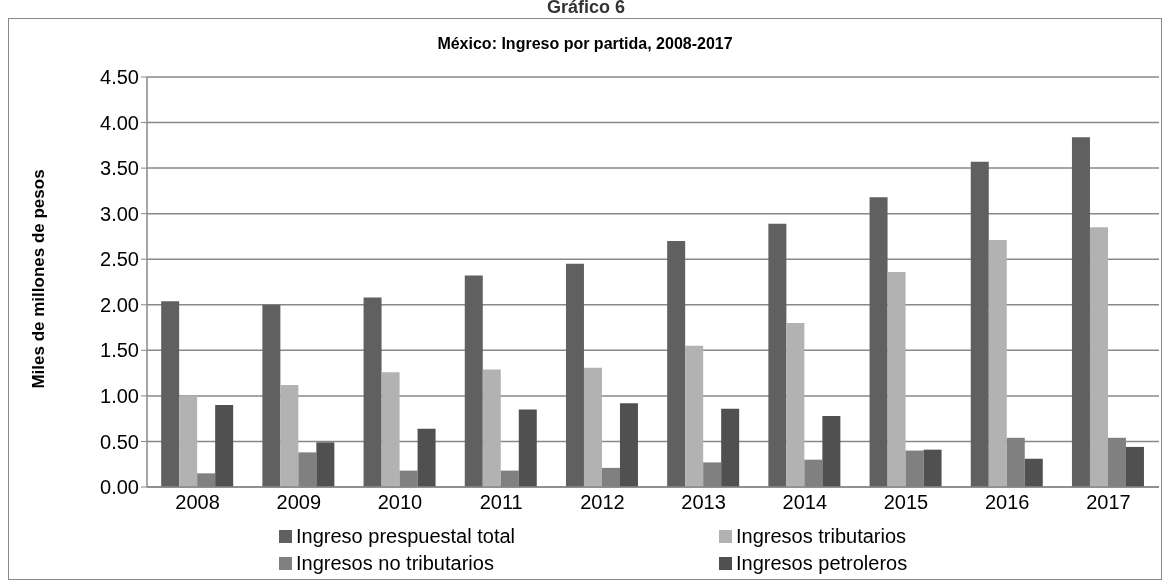 This screenshot has height=583, width=1172. I want to click on legend-label: Ingresos petroleros, so click(822, 563).